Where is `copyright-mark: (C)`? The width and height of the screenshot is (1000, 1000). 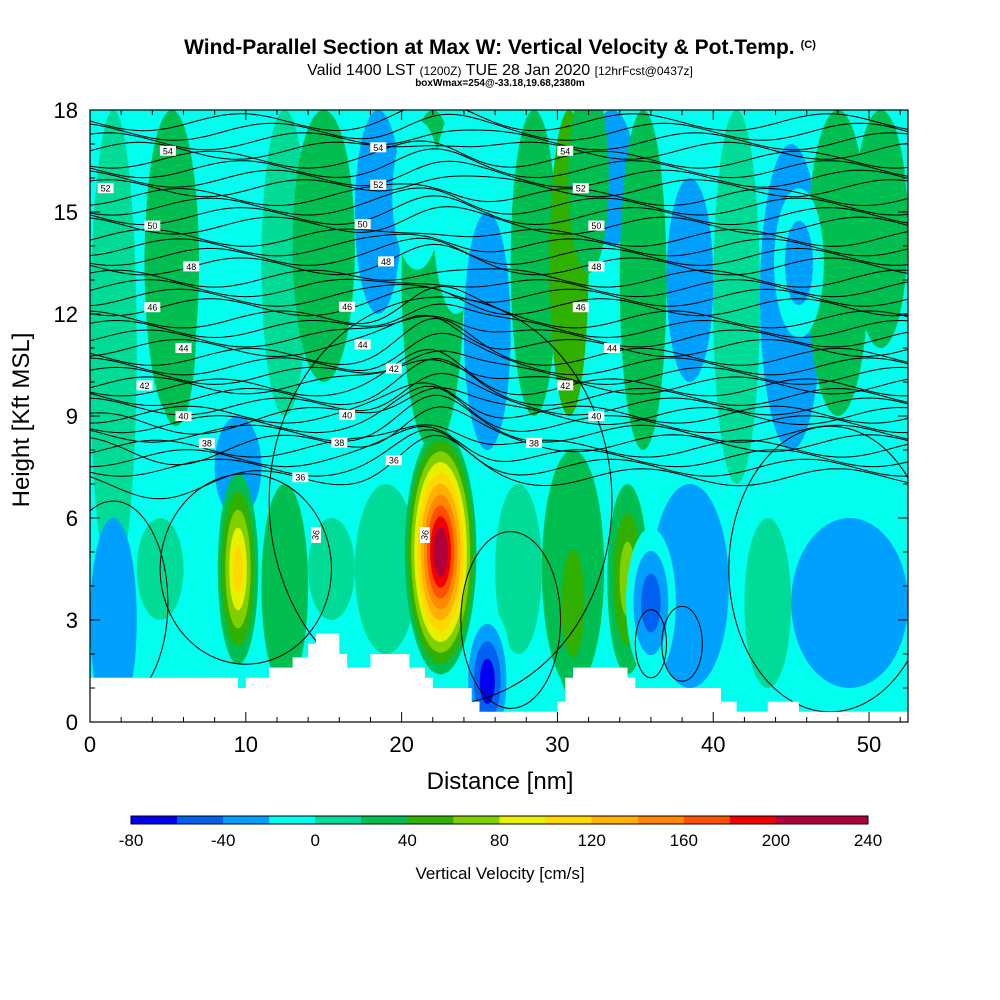 copyright-mark: (C) is located at coordinates (808, 45).